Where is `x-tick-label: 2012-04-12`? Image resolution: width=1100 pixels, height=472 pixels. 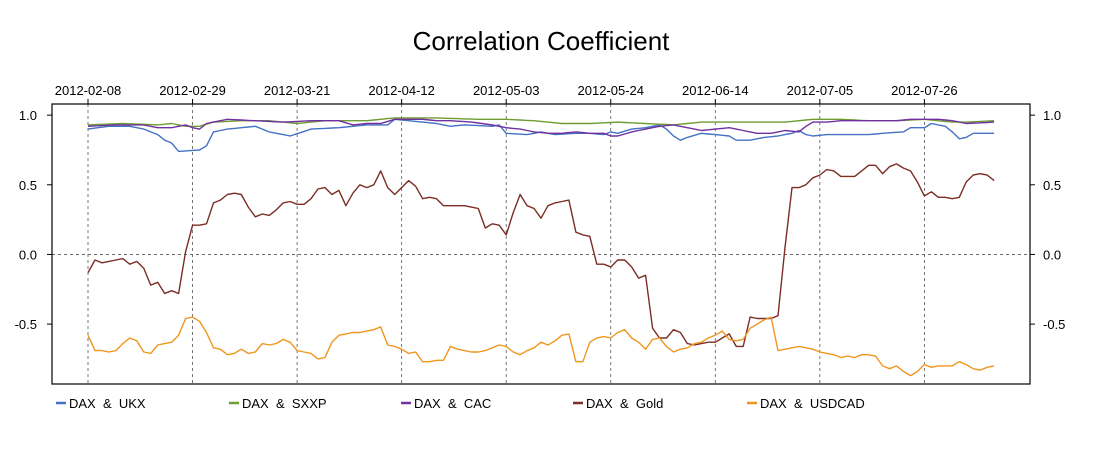
x-tick-label: 2012-04-12 is located at coordinates (401, 90).